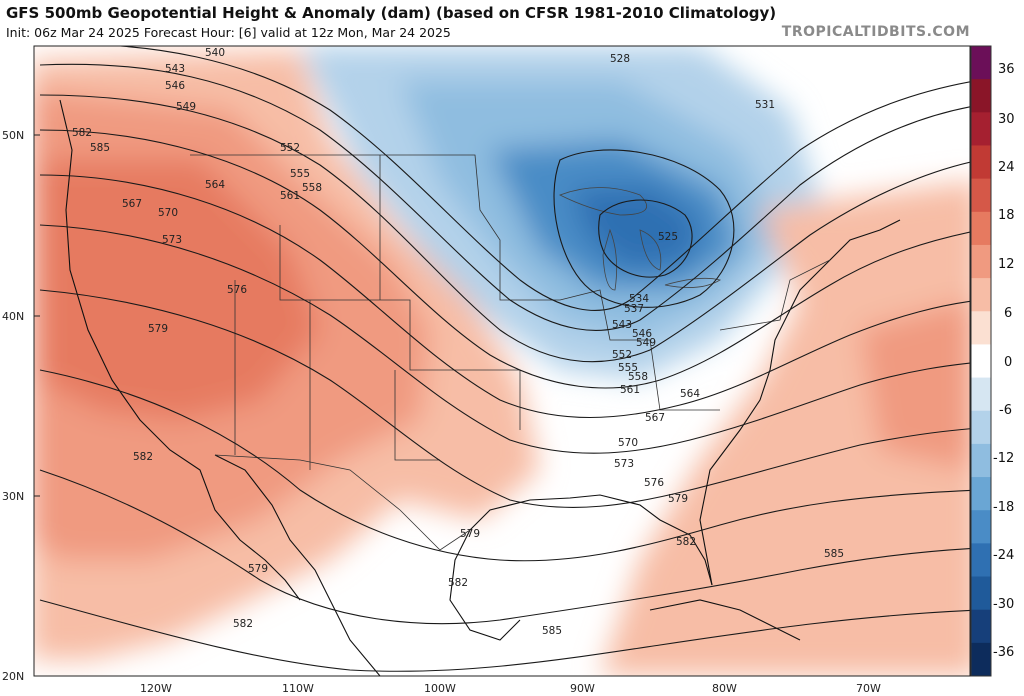 The height and width of the screenshot is (696, 1024). What do you see at coordinates (1006, 215) in the screenshot?
I see `colorbar-label: 18` at bounding box center [1006, 215].